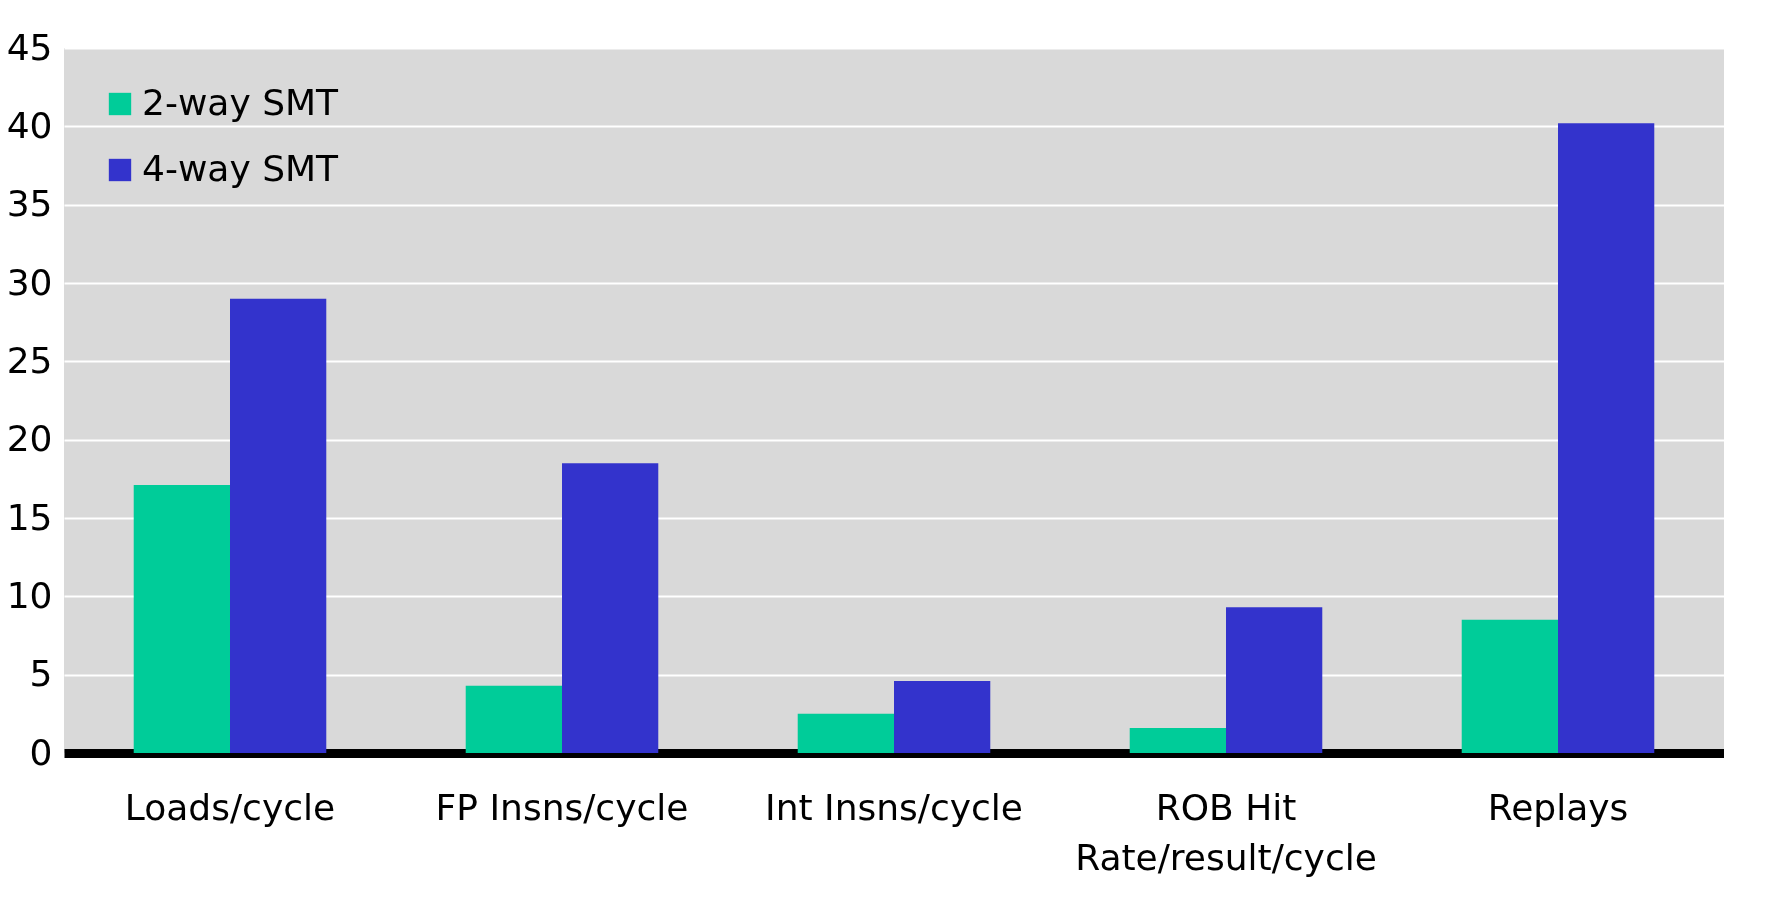 The height and width of the screenshot is (919, 1773). Describe the element at coordinates (29, 439) in the screenshot. I see `y-tick-label: 20` at that location.